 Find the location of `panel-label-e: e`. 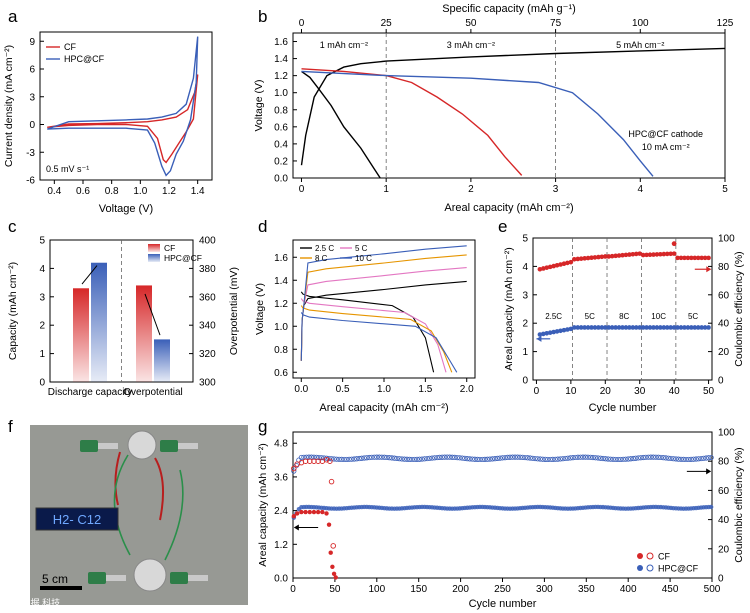

panel-label-e: e is located at coordinates (502, 226).